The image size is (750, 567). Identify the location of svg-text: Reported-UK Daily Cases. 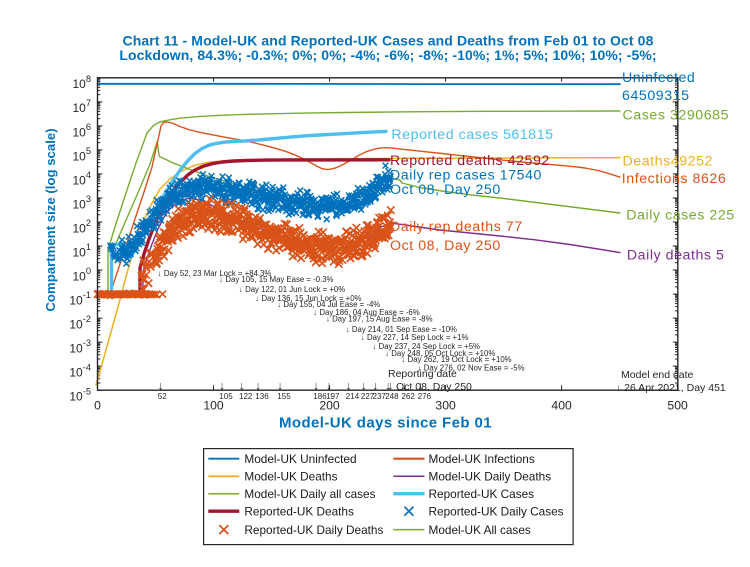
(496, 511).